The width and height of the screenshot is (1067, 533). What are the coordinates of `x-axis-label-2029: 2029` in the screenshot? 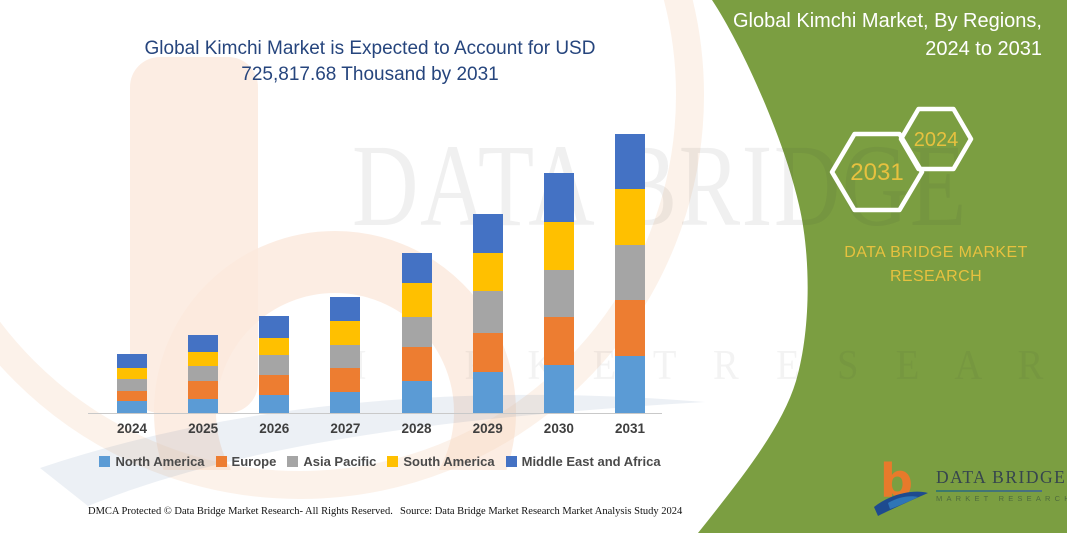 It's located at (487, 428).